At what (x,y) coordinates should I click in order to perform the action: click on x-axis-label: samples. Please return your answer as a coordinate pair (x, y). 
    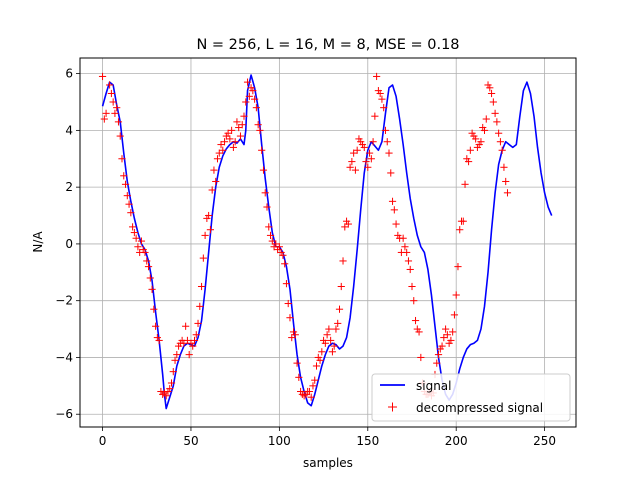
    Looking at the image, I should click on (328, 463).